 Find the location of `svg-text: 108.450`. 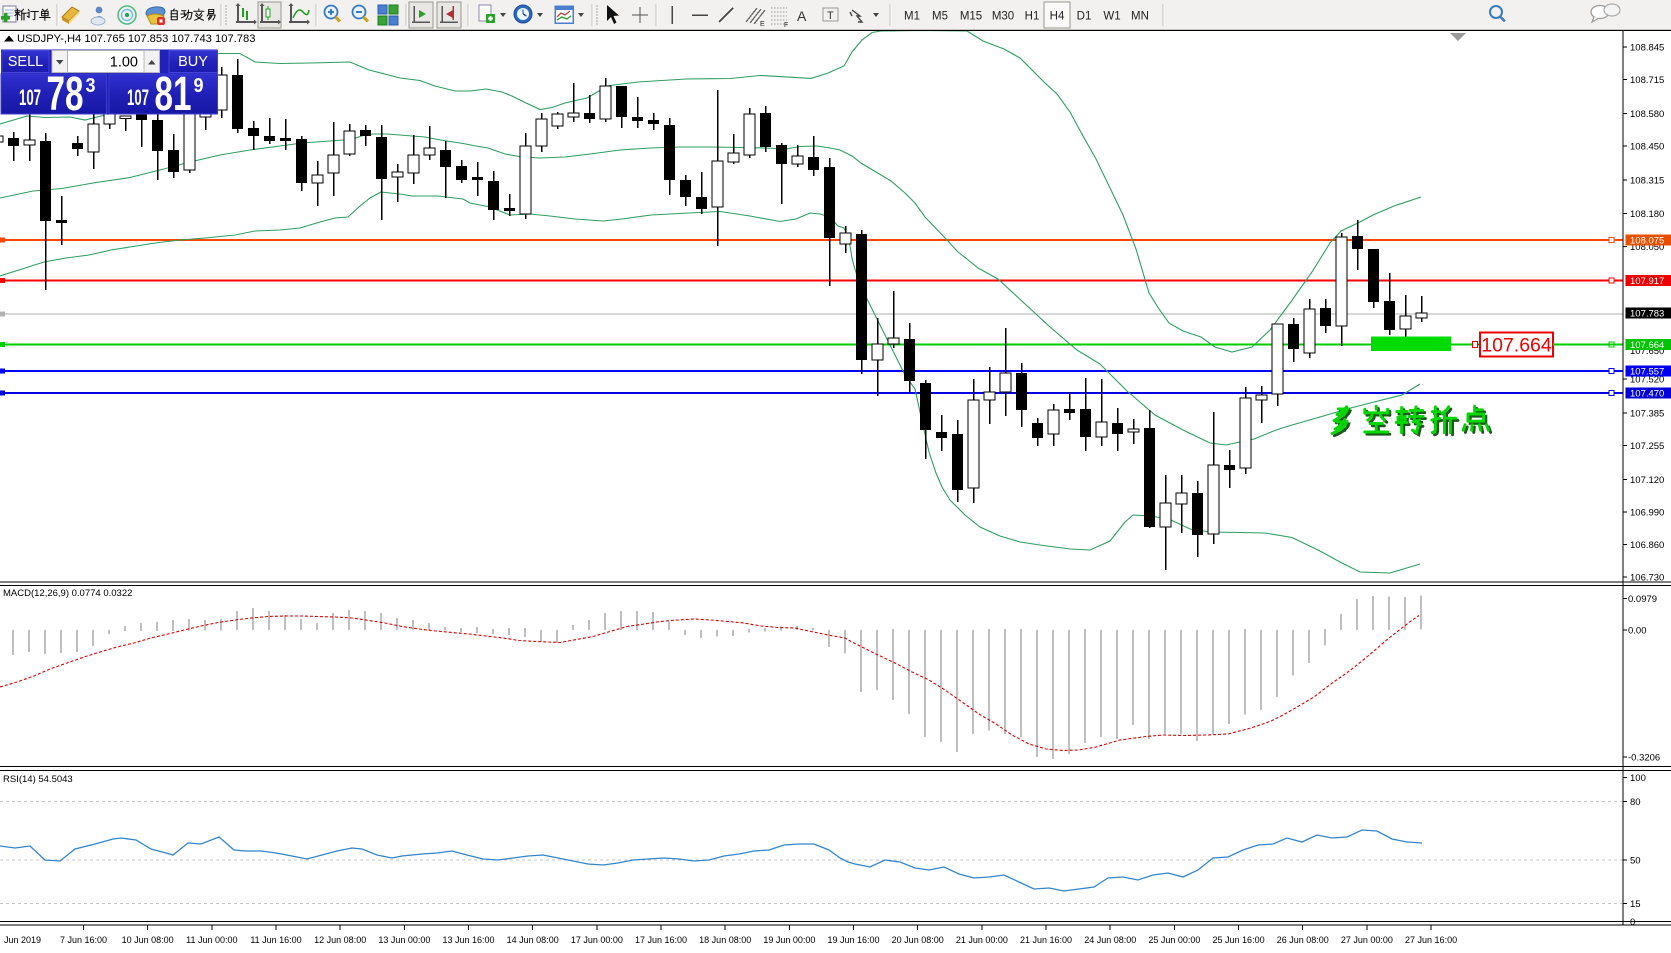

svg-text: 108.450 is located at coordinates (1647, 147).